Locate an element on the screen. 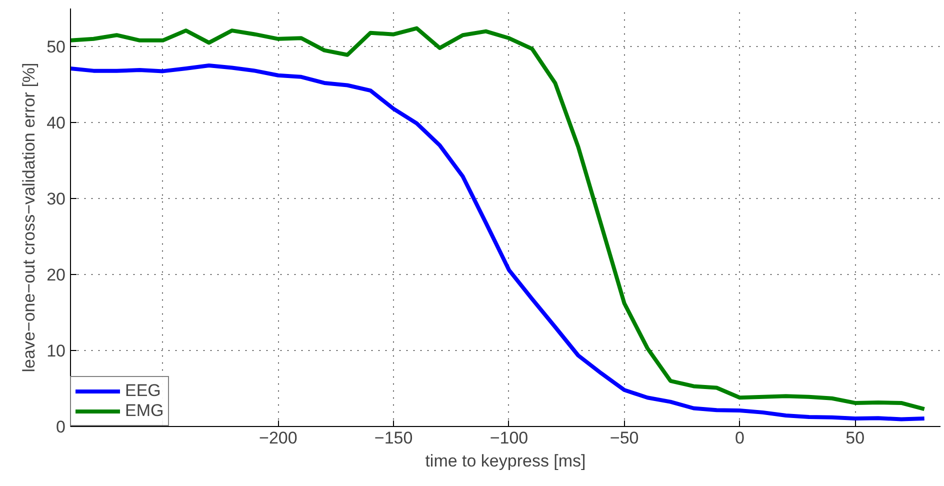  x-tick-label: −150 is located at coordinates (393, 438).